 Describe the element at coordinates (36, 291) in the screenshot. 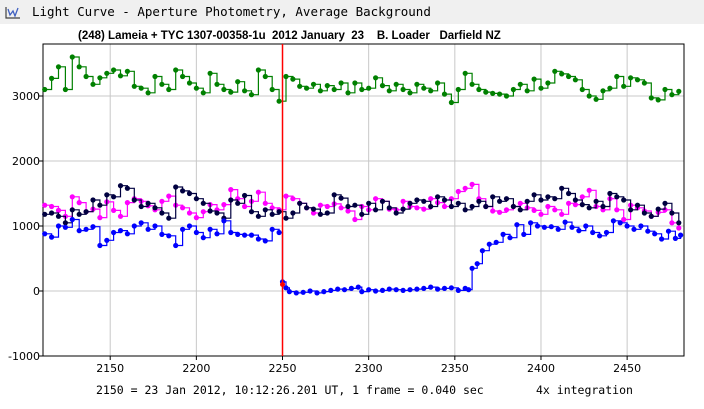

I see `y-tick-label: 0` at that location.